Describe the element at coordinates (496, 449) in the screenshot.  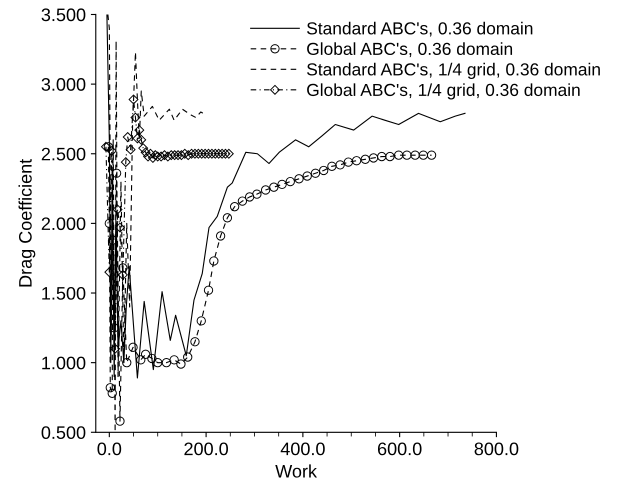
I see `x-tick-label: 800.0` at that location.